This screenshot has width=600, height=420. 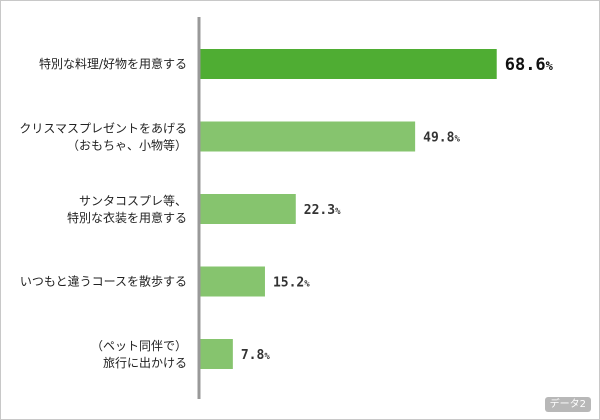 What do you see at coordinates (255, 355) in the screenshot?
I see `value-label-5: 7.8%` at bounding box center [255, 355].